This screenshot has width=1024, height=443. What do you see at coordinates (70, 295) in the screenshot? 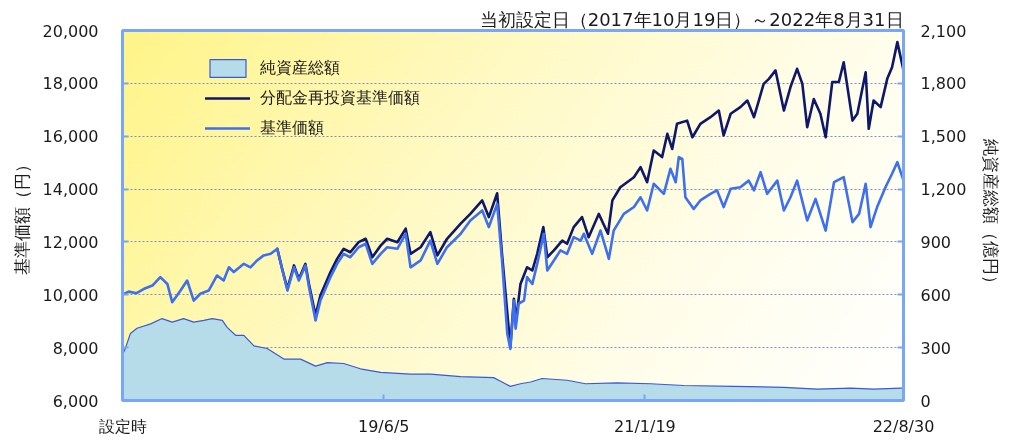
I see `y-tick-label: 10,000` at bounding box center [70, 295].